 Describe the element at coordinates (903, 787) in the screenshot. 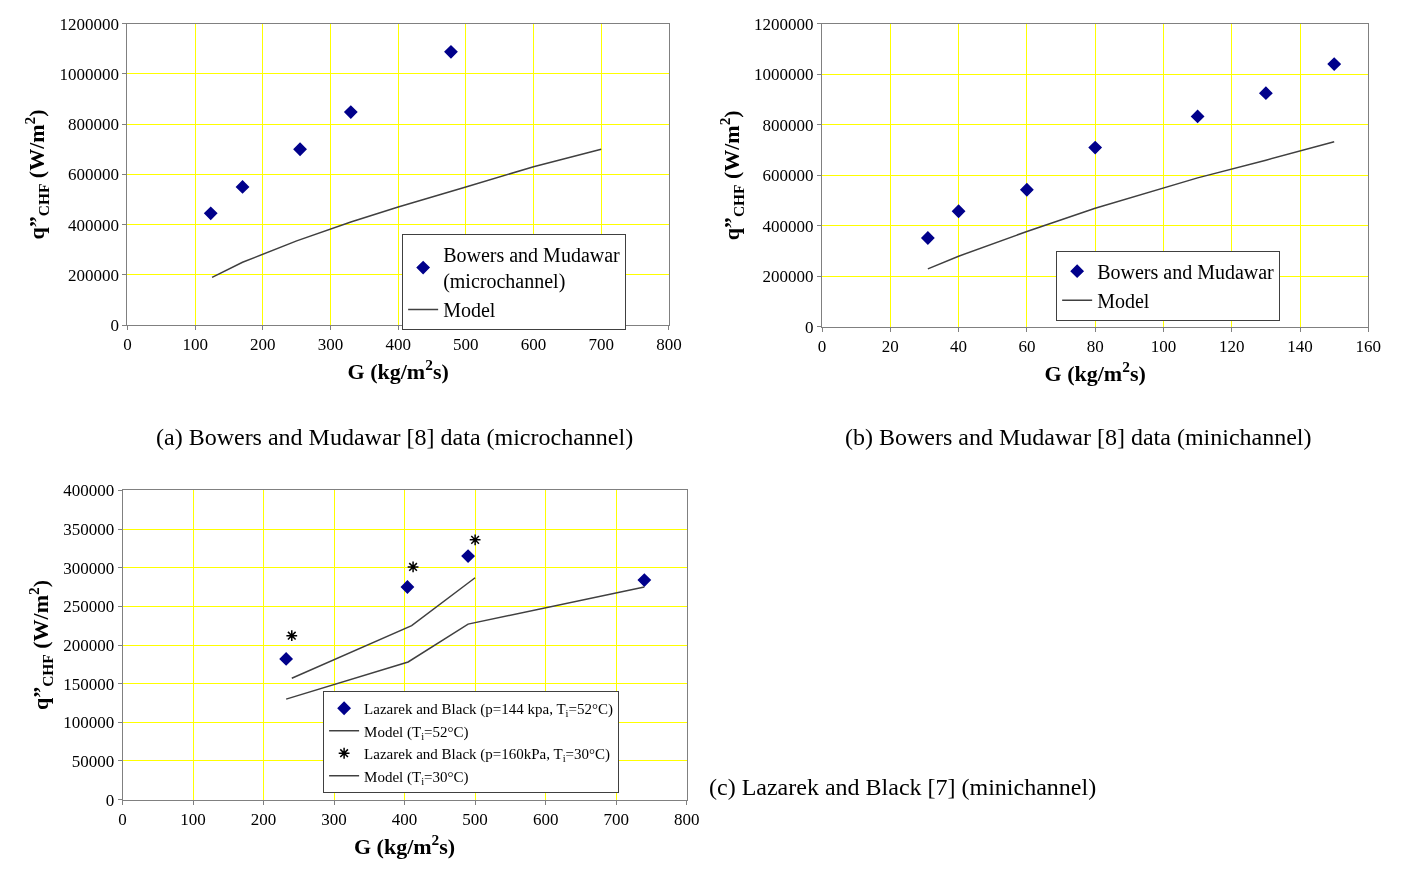

I see `text: (c) Lazarek and Black [7] (minichannel)` at that location.